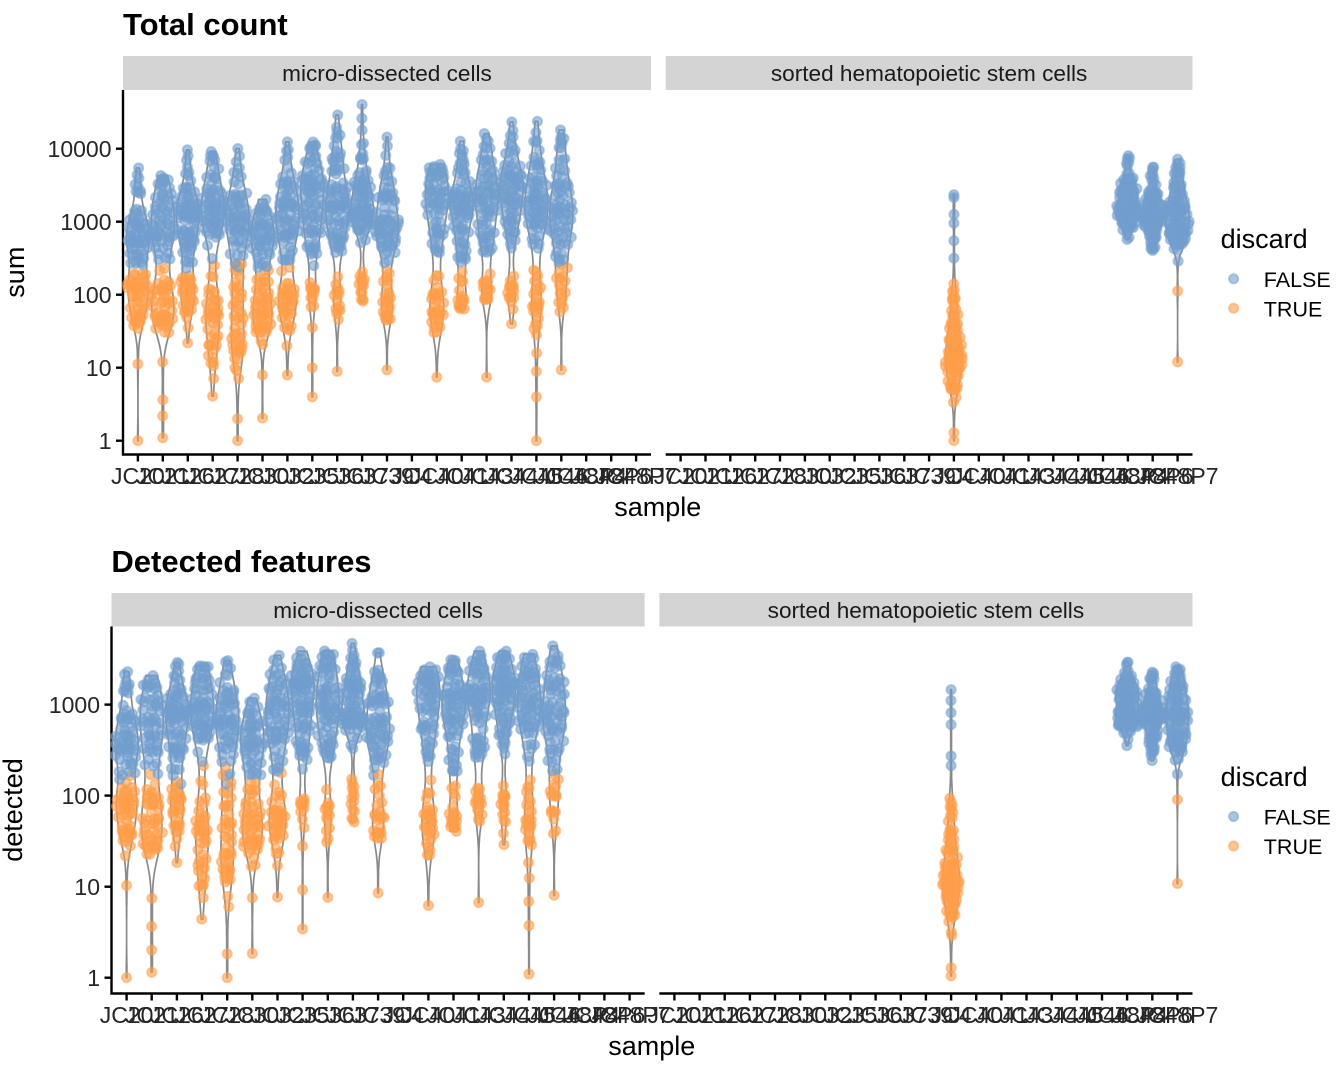 Image resolution: width=1344 pixels, height=1075 pixels. I want to click on svg-text: 10000, so click(80, 149).